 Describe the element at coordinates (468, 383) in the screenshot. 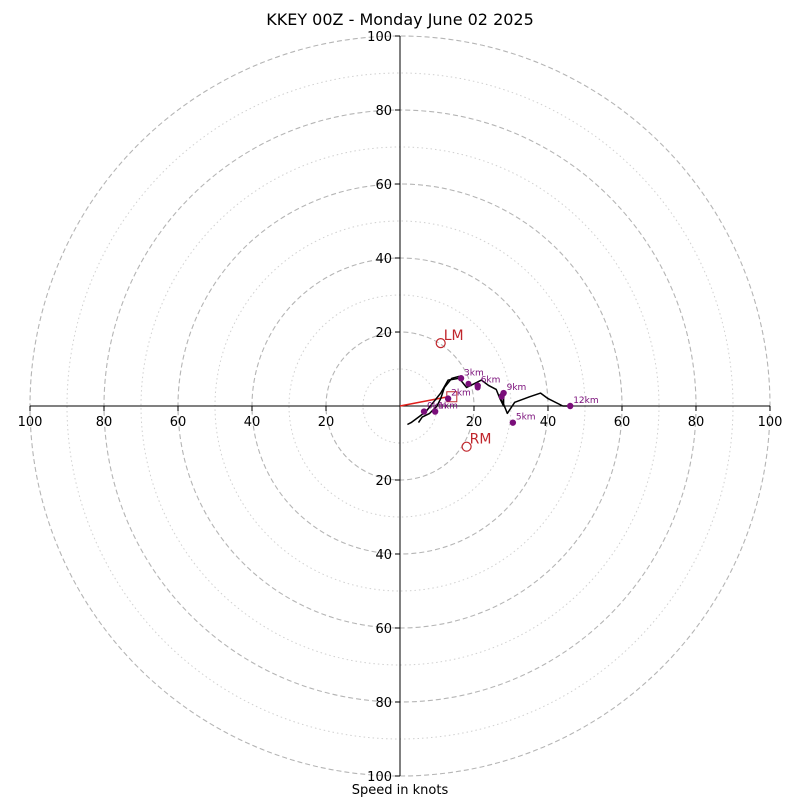

I see `hodograph-point` at that location.